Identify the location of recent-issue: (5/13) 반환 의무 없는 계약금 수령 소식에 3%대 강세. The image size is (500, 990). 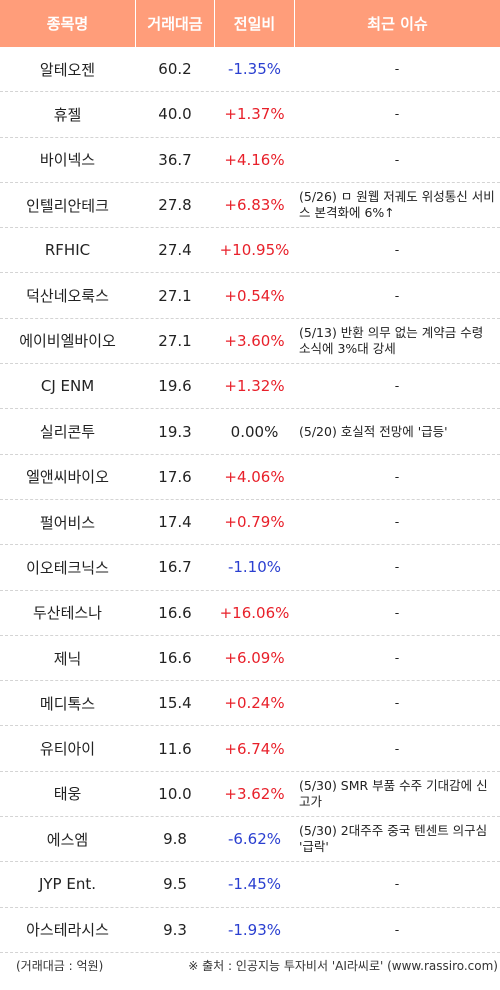
(397, 341).